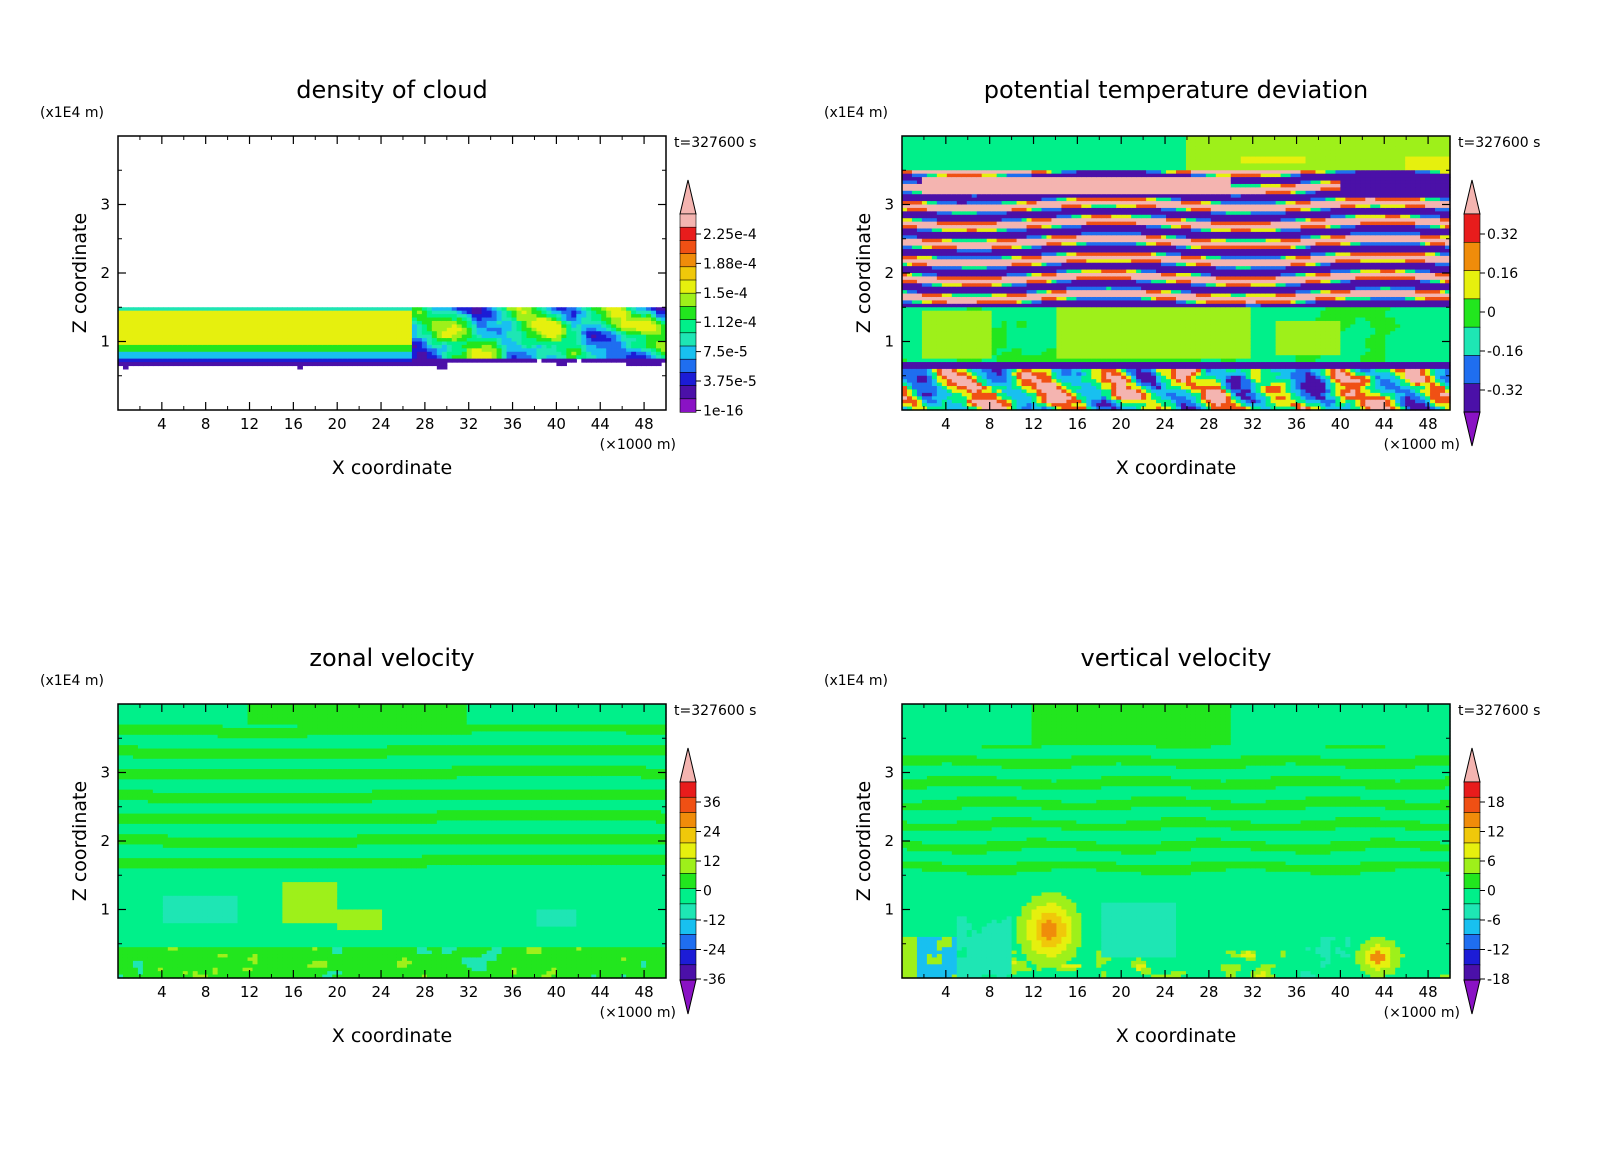  I want to click on colorbar-label: 7.5e-5, so click(725, 353).